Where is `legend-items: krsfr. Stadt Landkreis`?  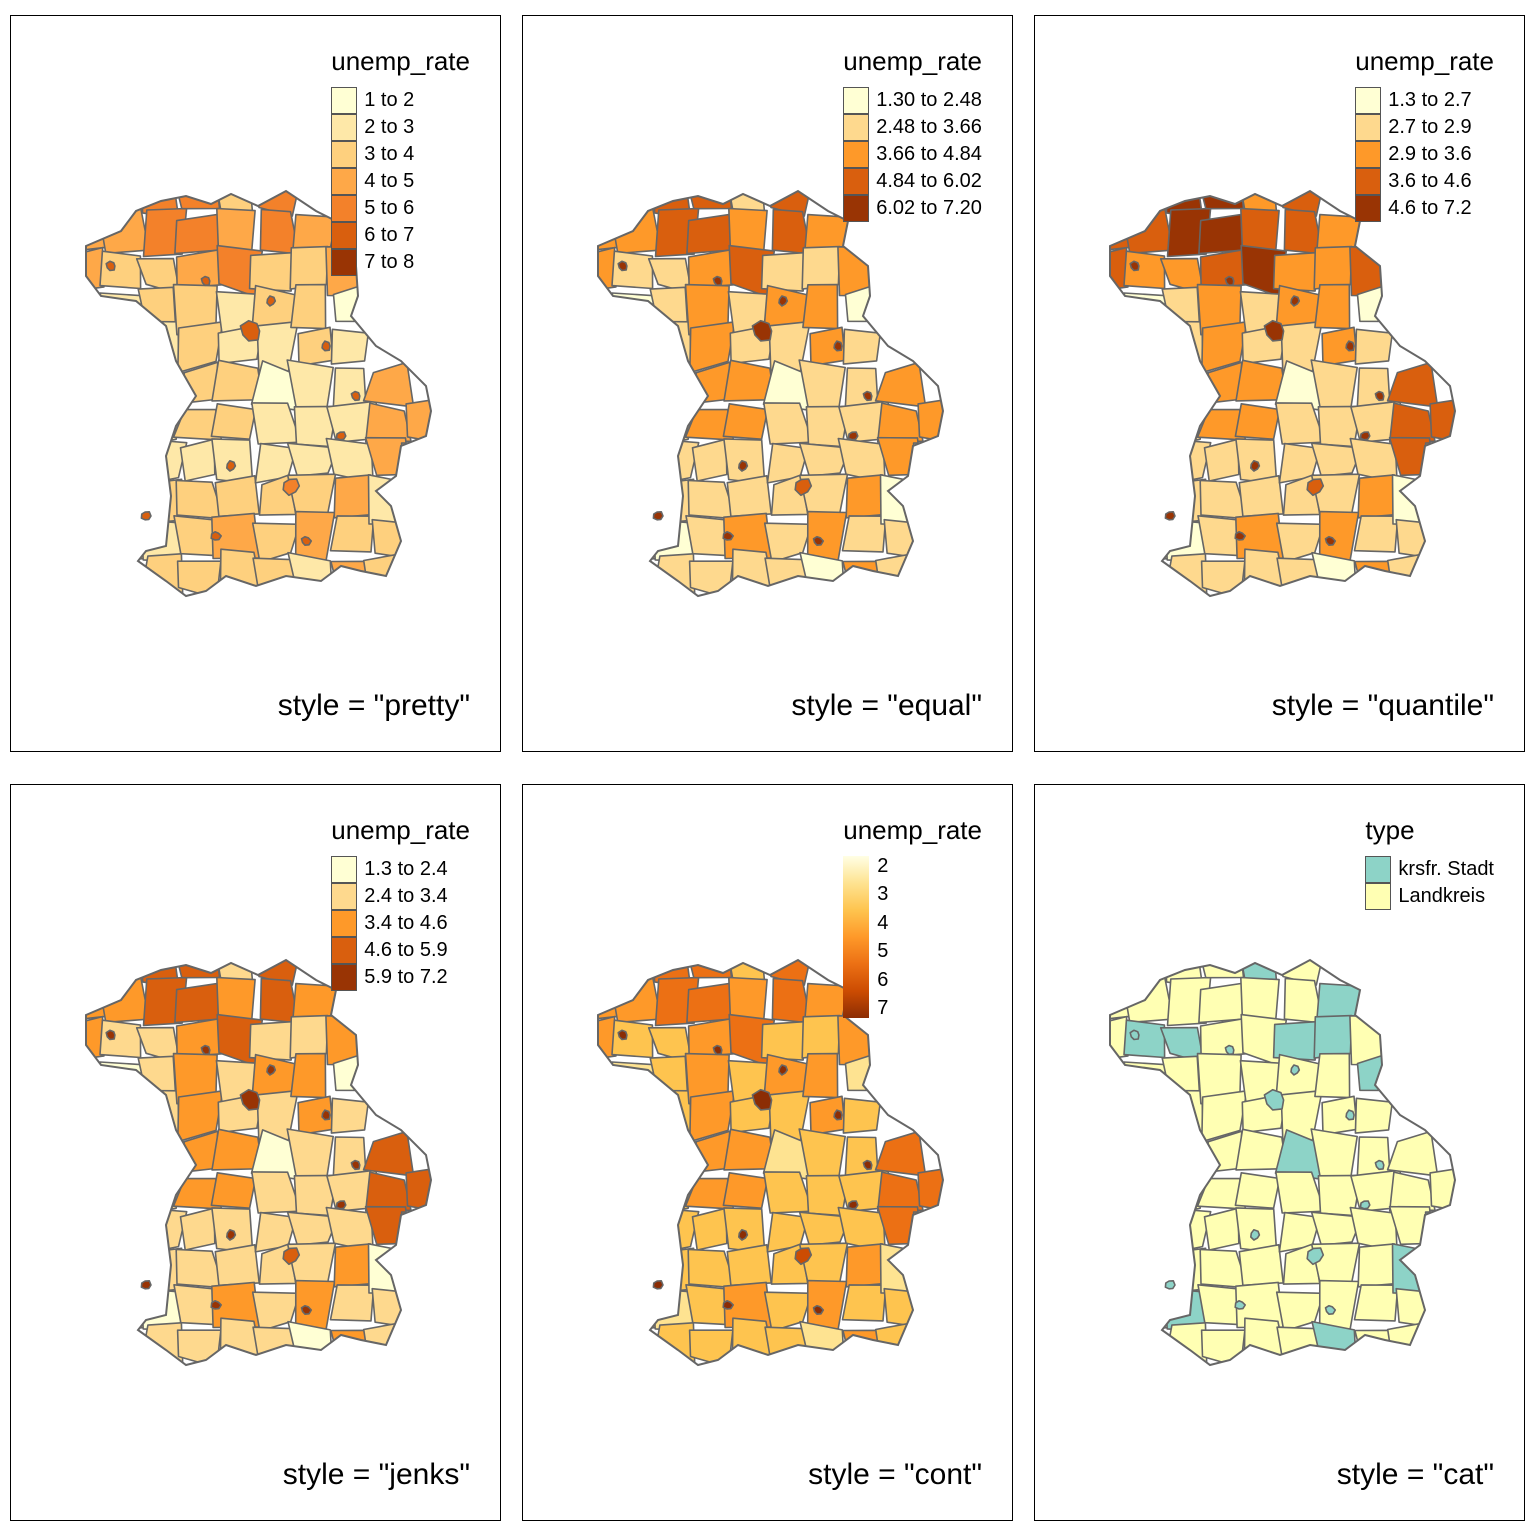
legend-items: krsfr. Stadt Landkreis is located at coordinates (1429, 883).